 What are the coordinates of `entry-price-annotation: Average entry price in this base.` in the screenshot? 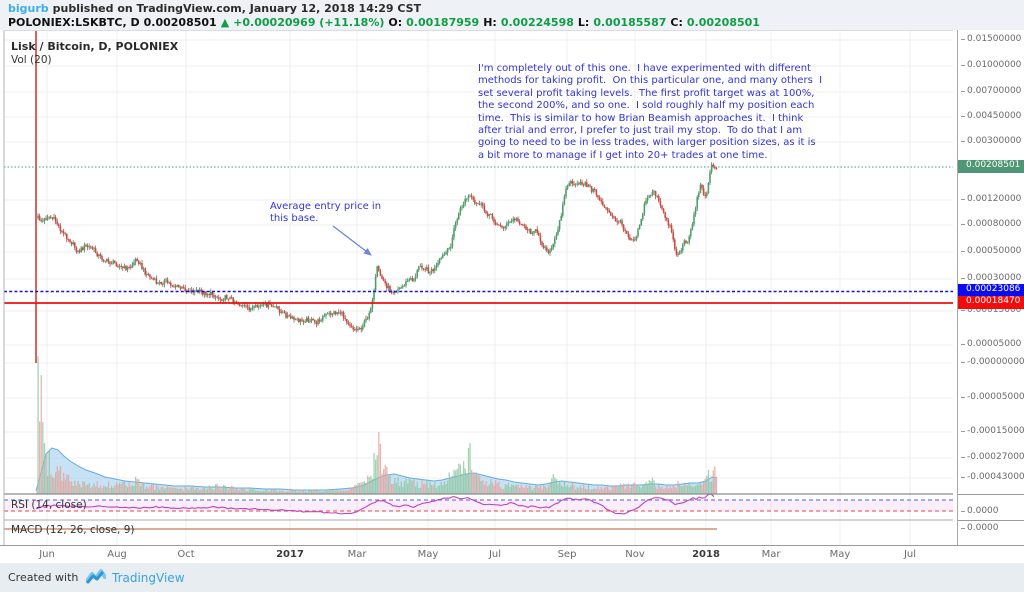 It's located at (326, 213).